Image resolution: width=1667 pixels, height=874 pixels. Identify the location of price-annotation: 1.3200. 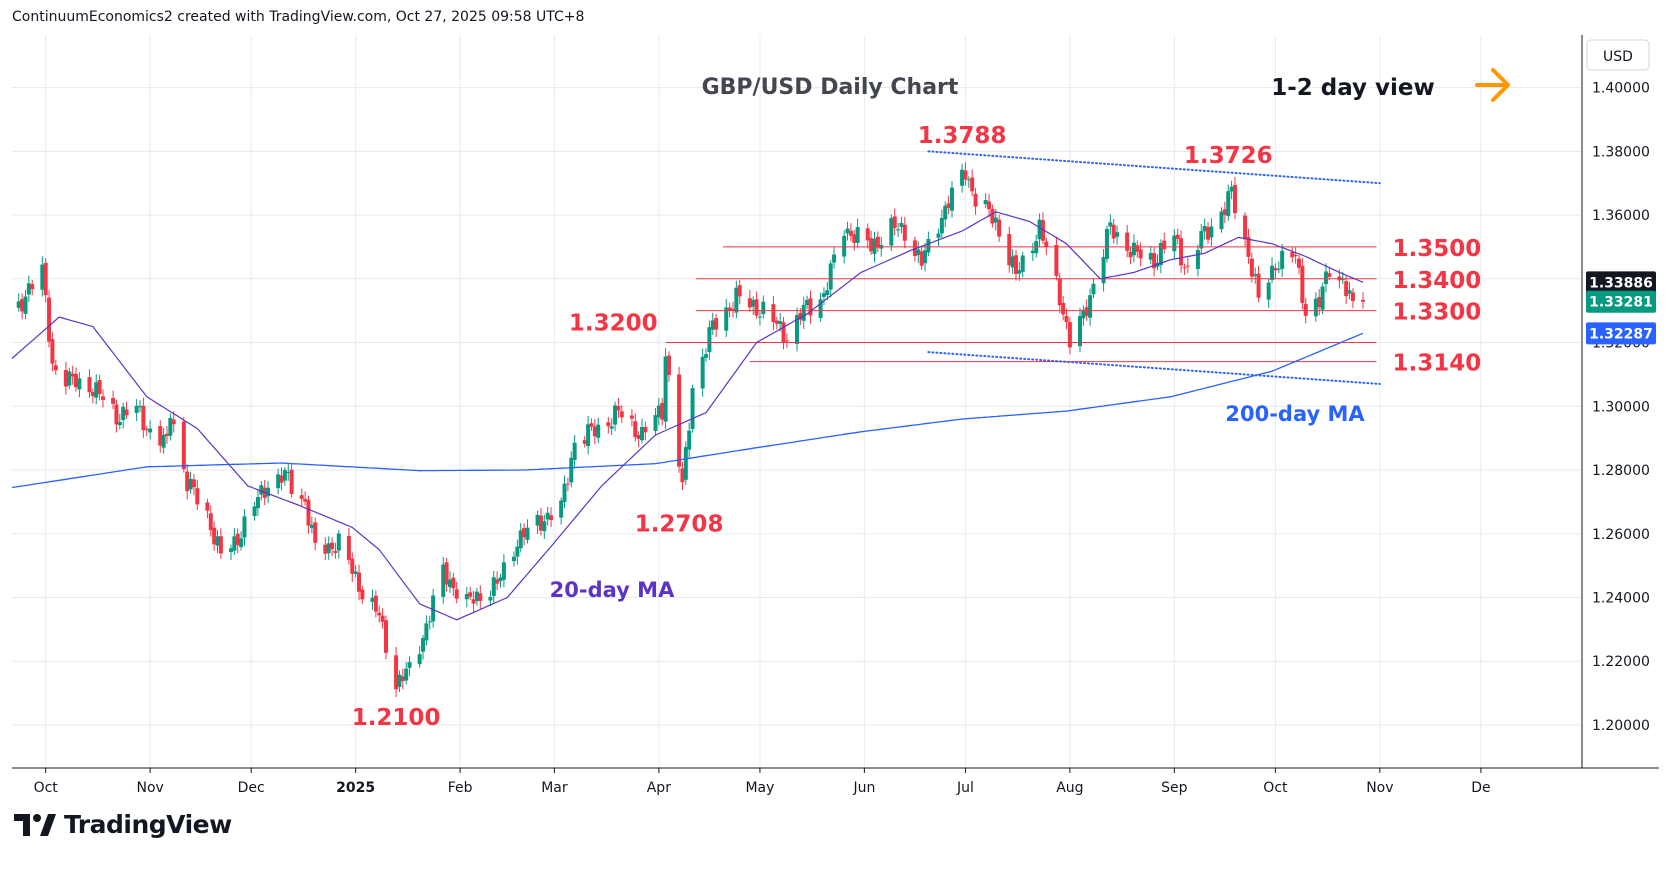
(613, 324).